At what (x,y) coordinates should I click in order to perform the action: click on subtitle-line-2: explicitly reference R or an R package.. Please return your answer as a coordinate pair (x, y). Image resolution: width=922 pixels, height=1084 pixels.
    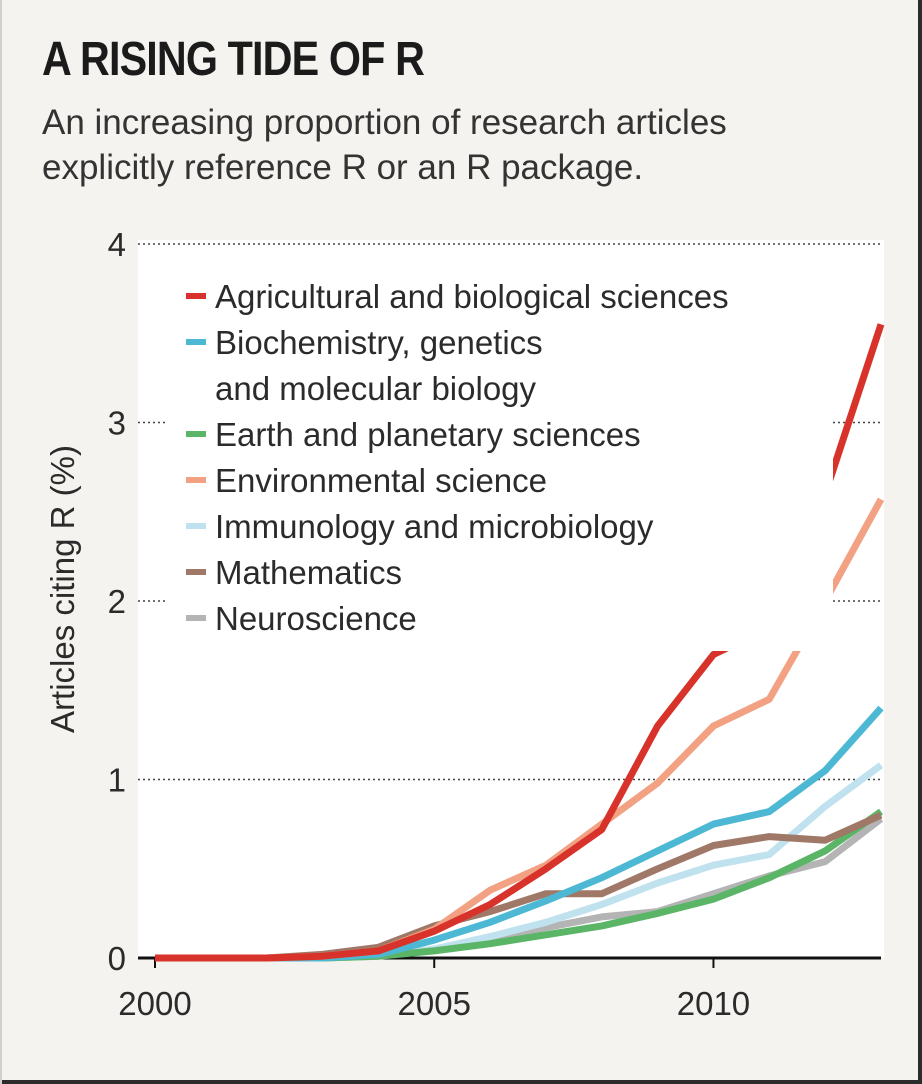
    Looking at the image, I should click on (343, 167).